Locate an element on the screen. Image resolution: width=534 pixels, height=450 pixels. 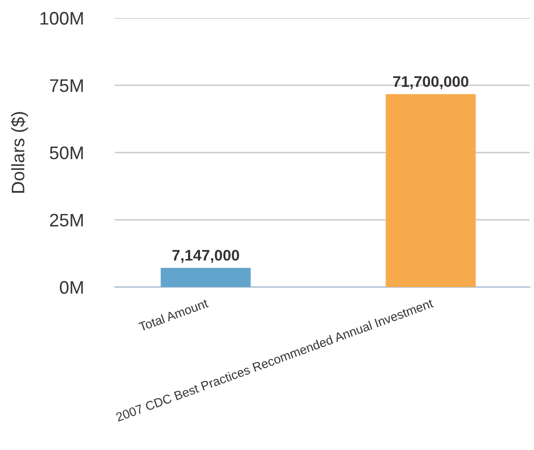
y-tick-label: 25M is located at coordinates (66, 220).